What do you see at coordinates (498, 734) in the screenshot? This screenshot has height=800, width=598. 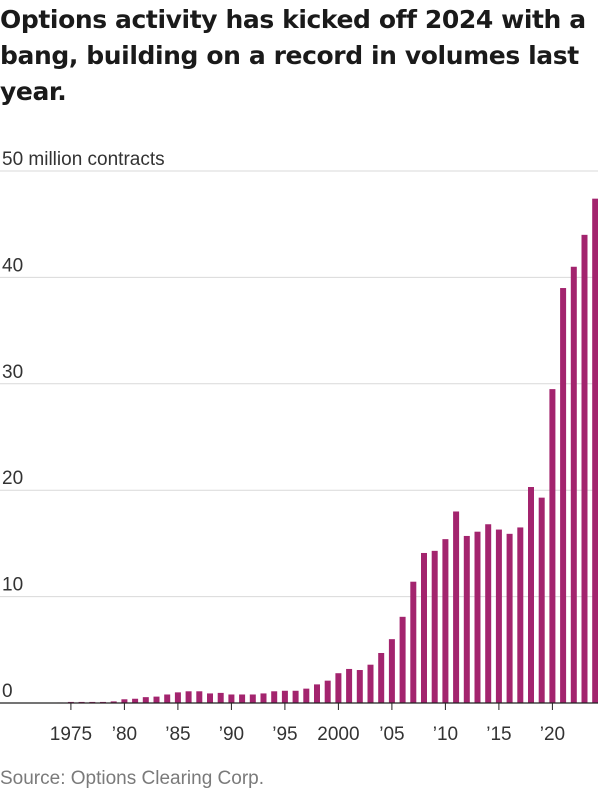 I see `x-tick-label: ’15` at bounding box center [498, 734].